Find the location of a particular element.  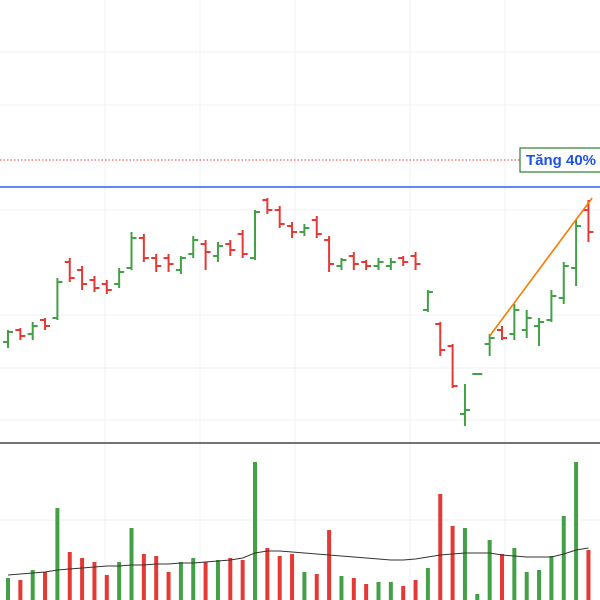

volume-ma-line is located at coordinates (298, 561).